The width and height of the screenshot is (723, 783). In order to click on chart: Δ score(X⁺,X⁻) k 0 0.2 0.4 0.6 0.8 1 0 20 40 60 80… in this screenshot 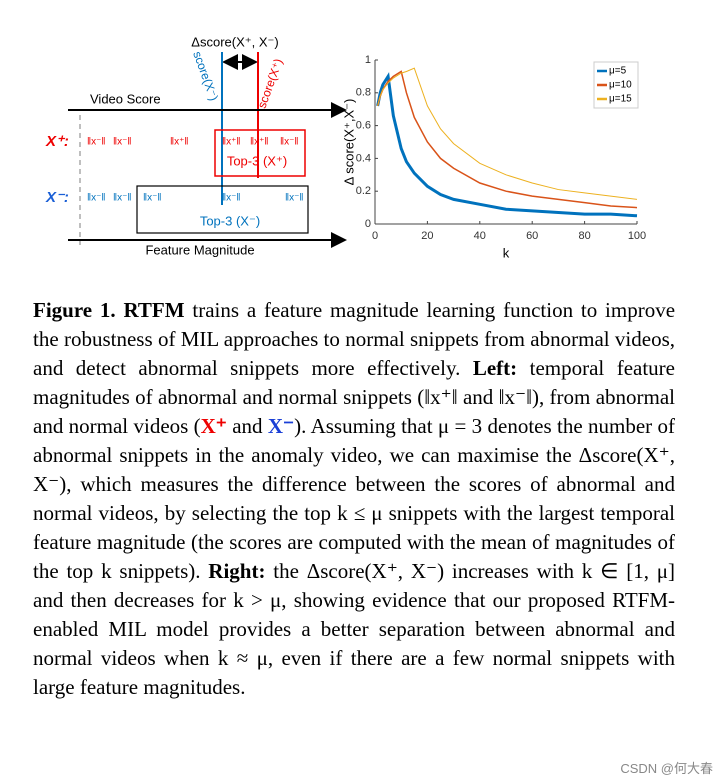, I will do `click(493, 157)`.